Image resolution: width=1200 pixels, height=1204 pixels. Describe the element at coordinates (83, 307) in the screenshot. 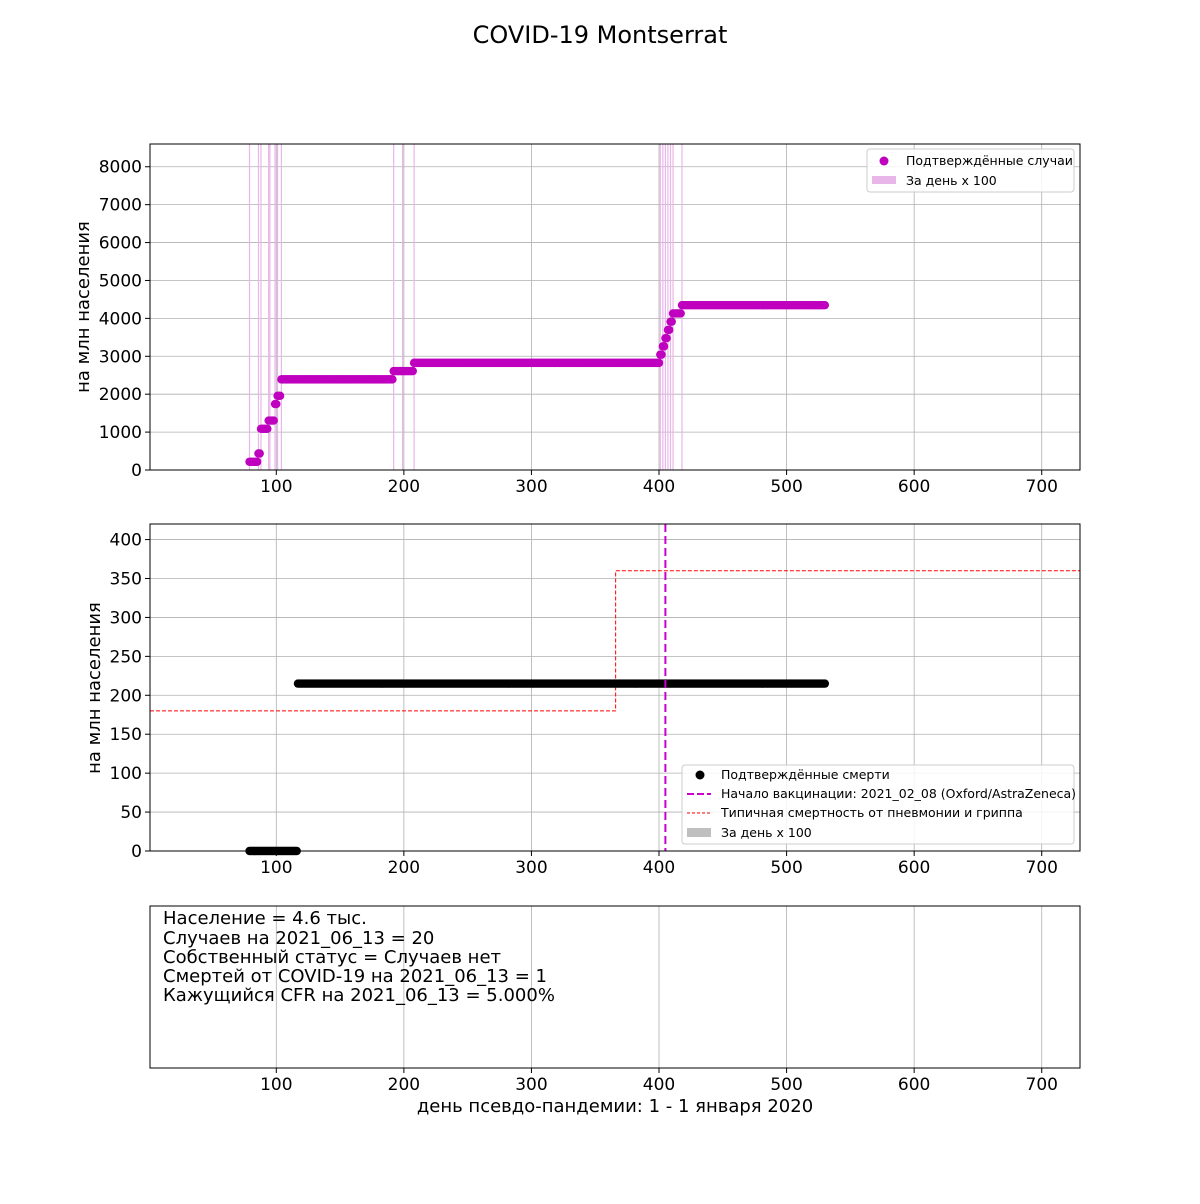

I see `cases-y-axis-label: на млн населения` at that location.